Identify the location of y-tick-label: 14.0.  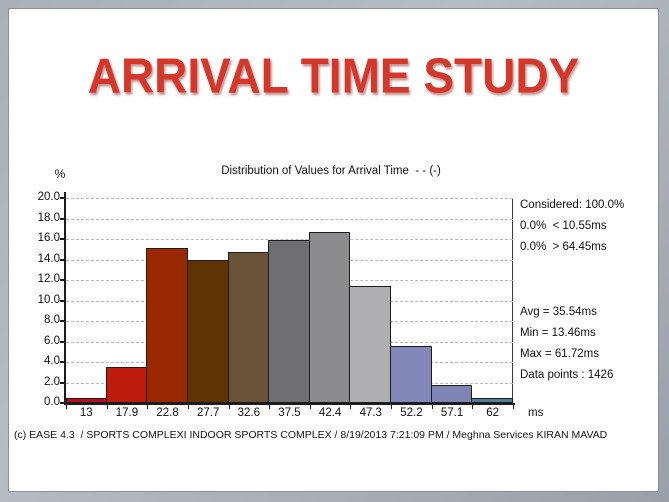
(48, 258).